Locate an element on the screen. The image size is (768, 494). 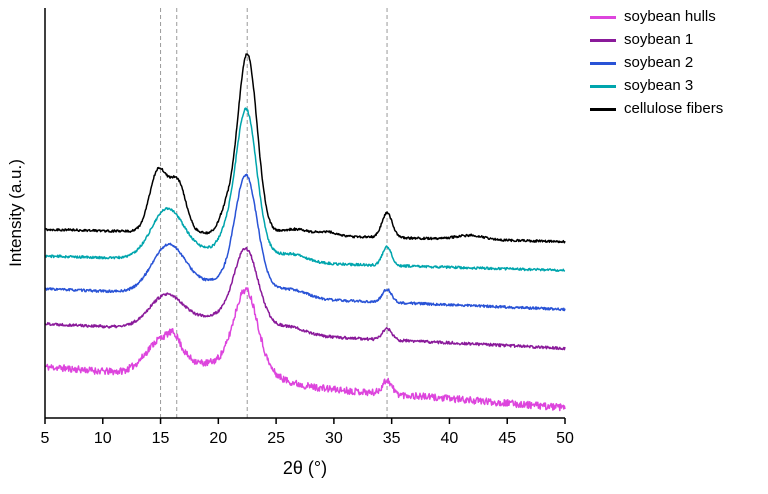
x-tick-label: 35 is located at coordinates (392, 438).